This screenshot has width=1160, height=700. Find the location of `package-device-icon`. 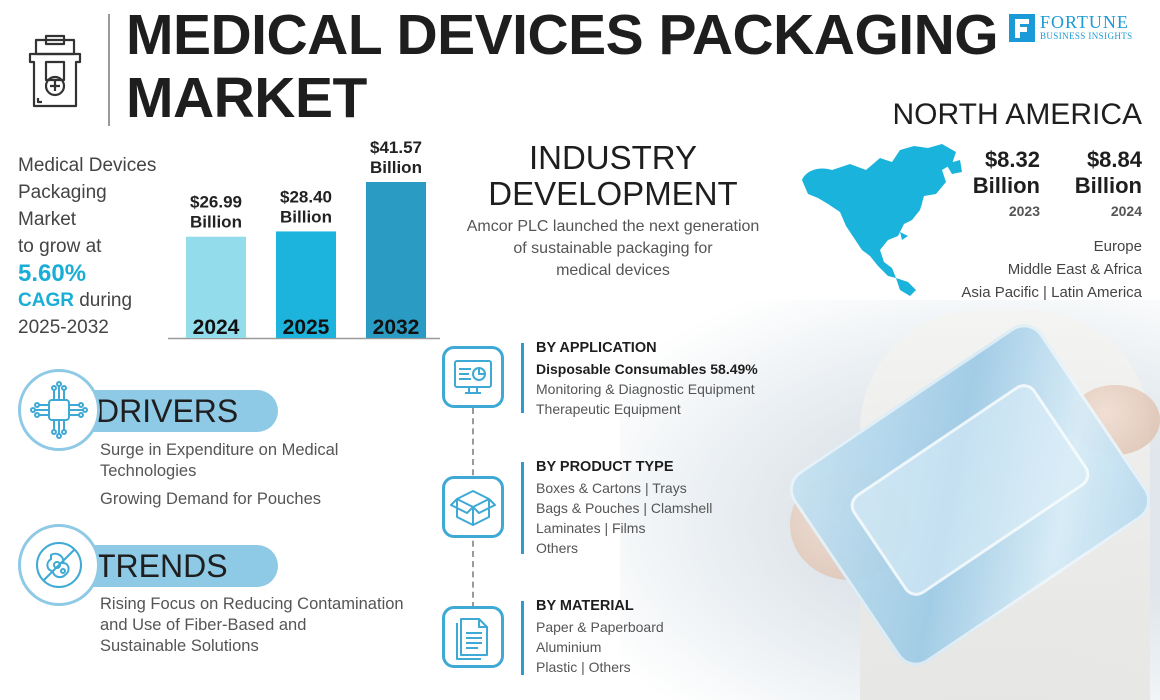

package-device-icon is located at coordinates (55, 71).